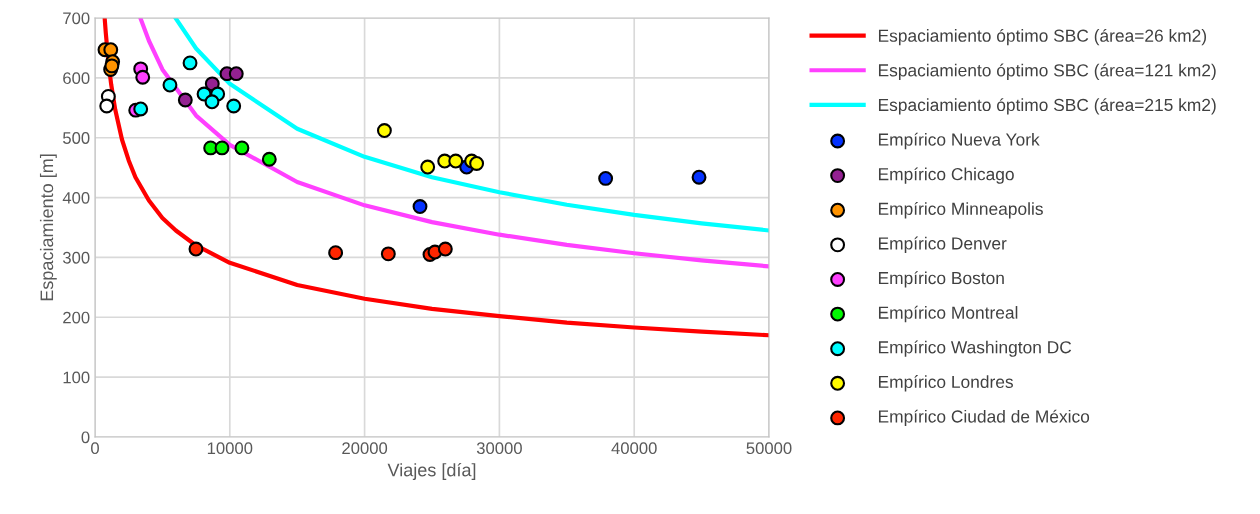 The height and width of the screenshot is (514, 1260). What do you see at coordinates (95, 448) in the screenshot?
I see `x-tick-label: 0` at bounding box center [95, 448].